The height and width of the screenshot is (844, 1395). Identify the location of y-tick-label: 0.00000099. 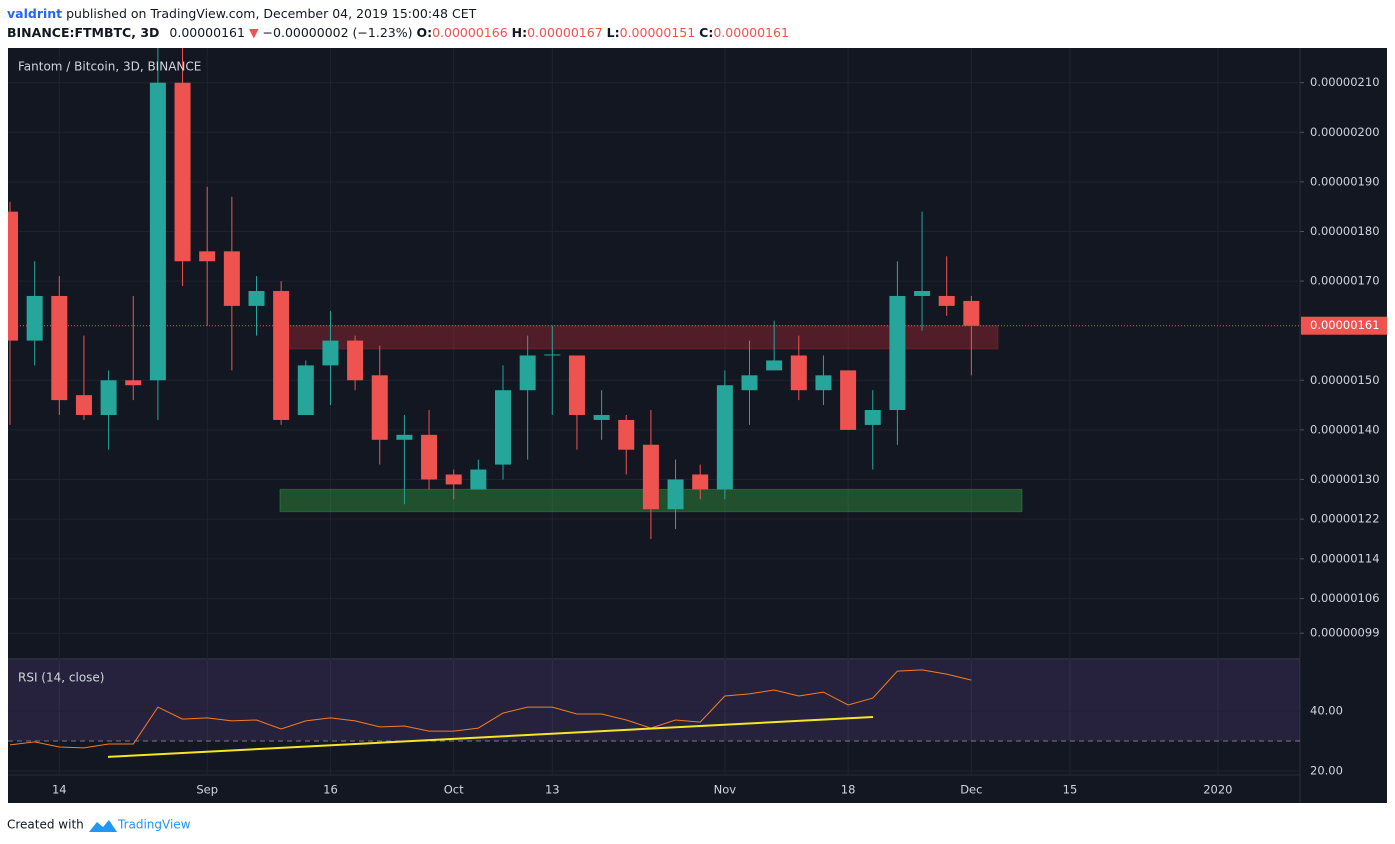
(1345, 633).